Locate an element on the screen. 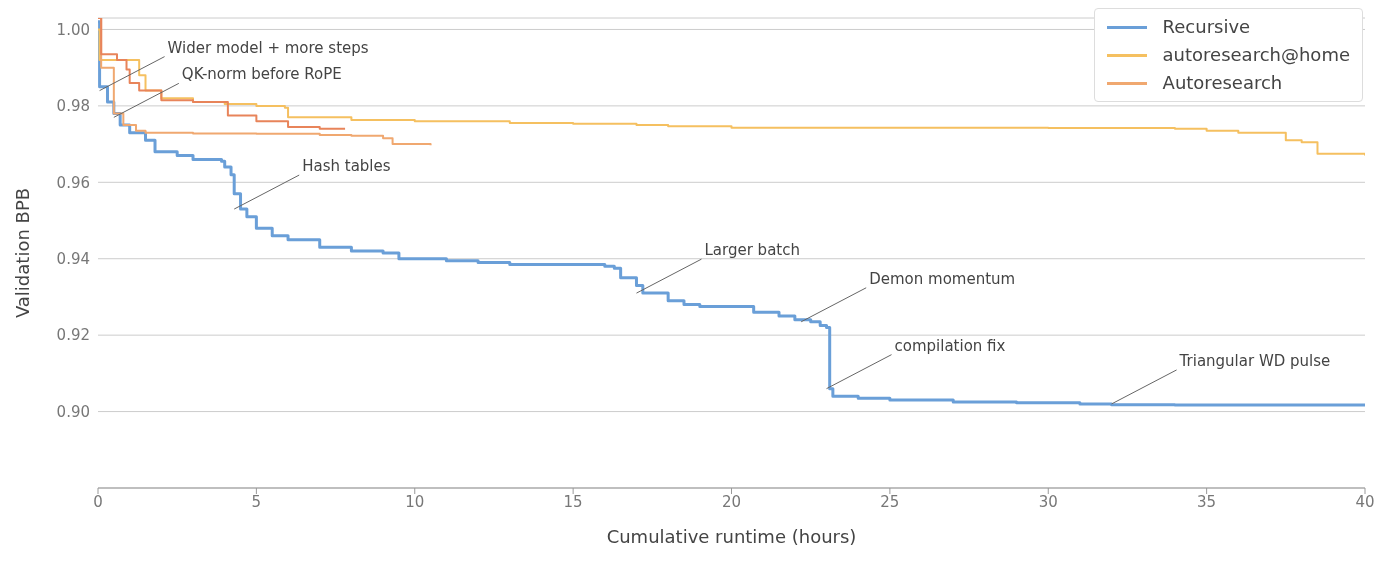 Image resolution: width=1393 pixels, height=578 pixels. x-tick-label: 10 is located at coordinates (415, 501).